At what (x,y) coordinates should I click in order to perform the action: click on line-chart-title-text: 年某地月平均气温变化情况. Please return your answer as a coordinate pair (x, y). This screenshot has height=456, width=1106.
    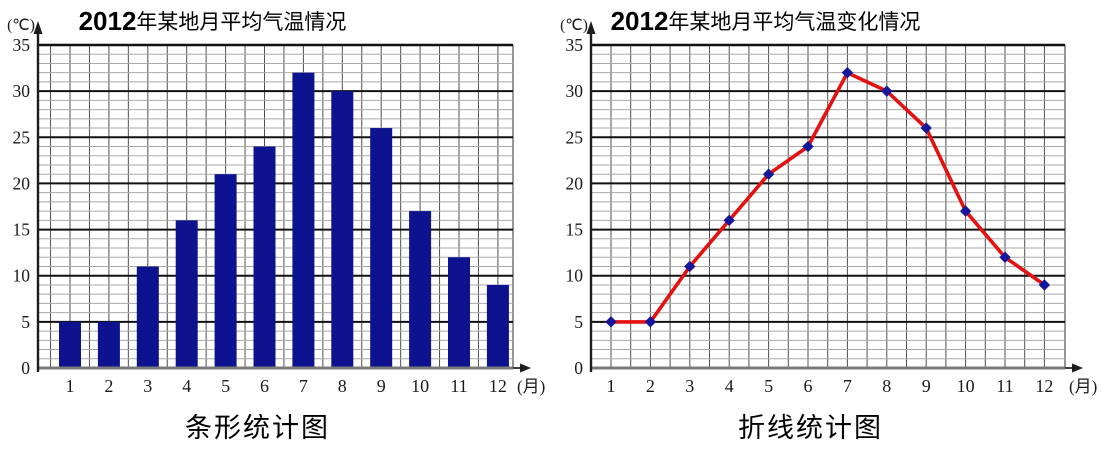
    Looking at the image, I should click on (794, 22).